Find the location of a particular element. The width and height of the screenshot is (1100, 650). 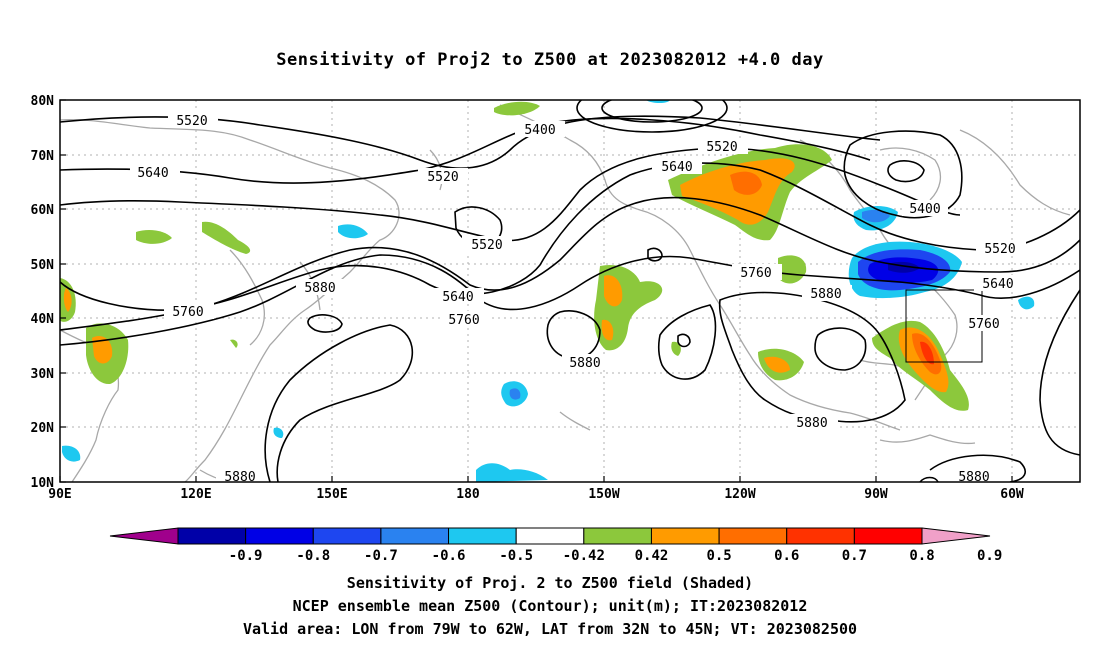

lon-label: 60W is located at coordinates (1012, 494).